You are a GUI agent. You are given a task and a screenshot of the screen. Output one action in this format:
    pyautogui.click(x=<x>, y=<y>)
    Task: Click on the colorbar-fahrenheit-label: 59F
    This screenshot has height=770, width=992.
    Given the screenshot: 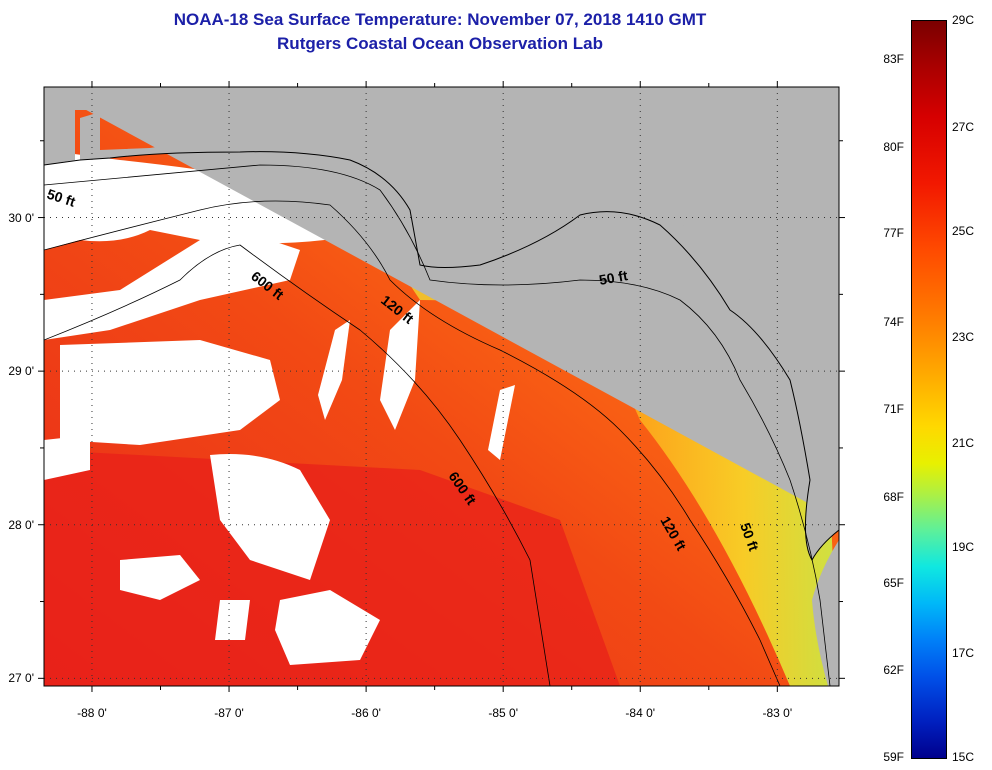 What is the action you would take?
    pyautogui.click(x=893, y=757)
    